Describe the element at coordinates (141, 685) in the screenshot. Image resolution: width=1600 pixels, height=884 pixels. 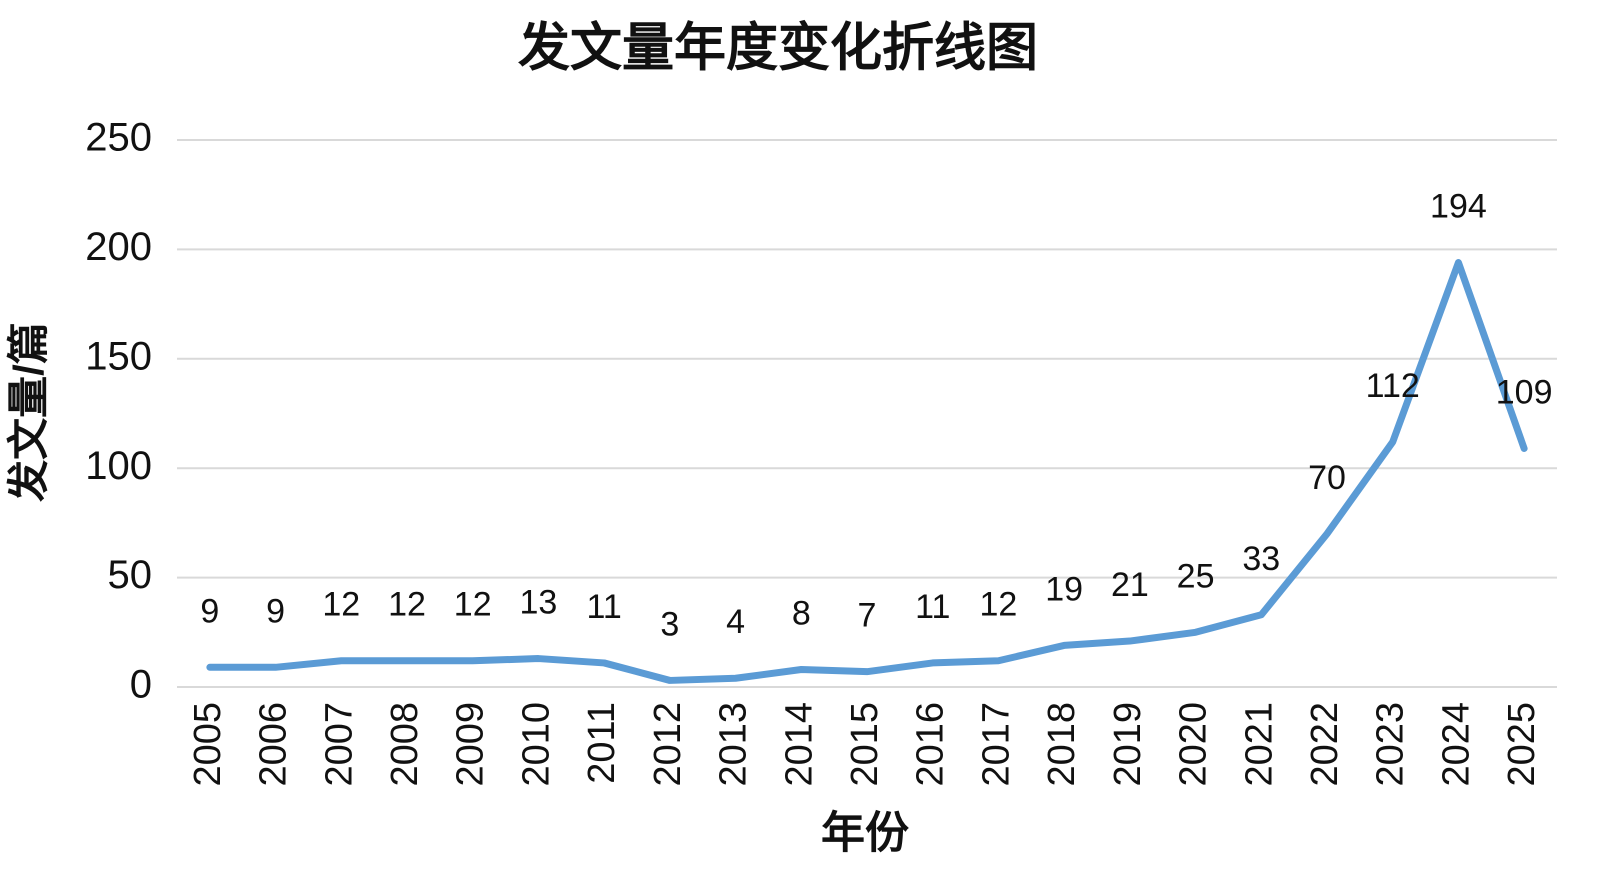
I see `y-tick-label: 0` at that location.